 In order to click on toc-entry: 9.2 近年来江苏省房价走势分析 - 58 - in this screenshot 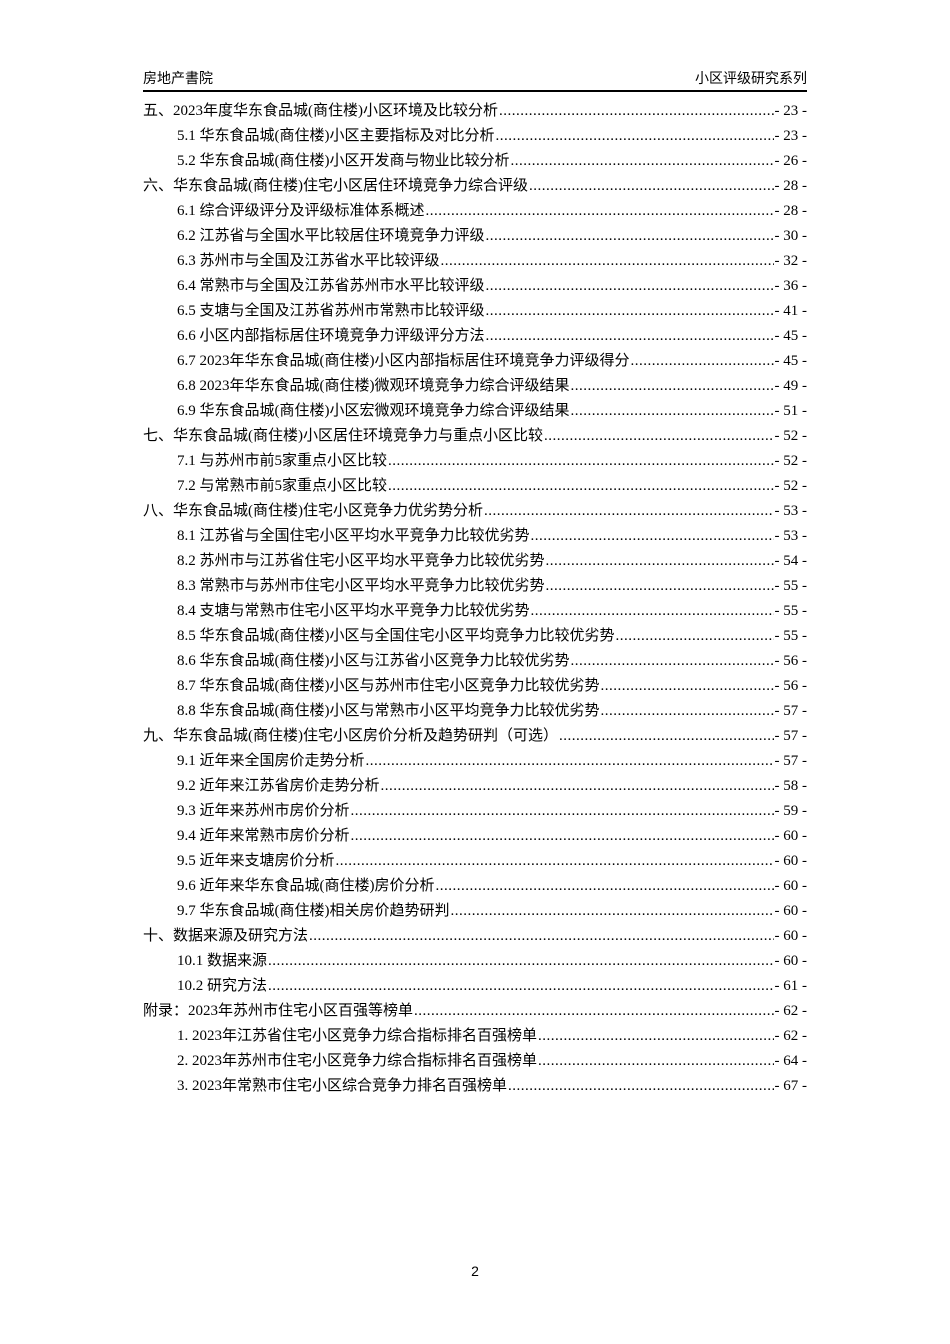, I will do `click(475, 786)`.